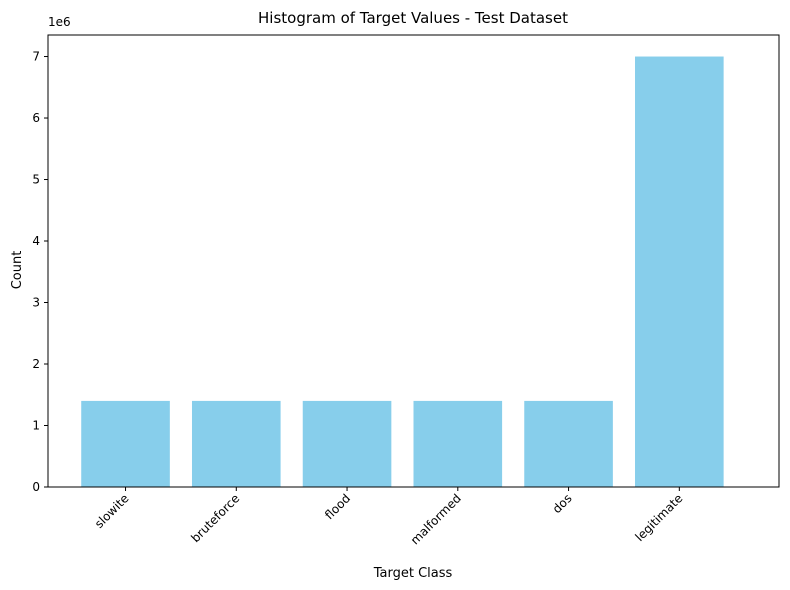 The width and height of the screenshot is (790, 590). What do you see at coordinates (347, 443) in the screenshot?
I see `bar-flood` at bounding box center [347, 443].